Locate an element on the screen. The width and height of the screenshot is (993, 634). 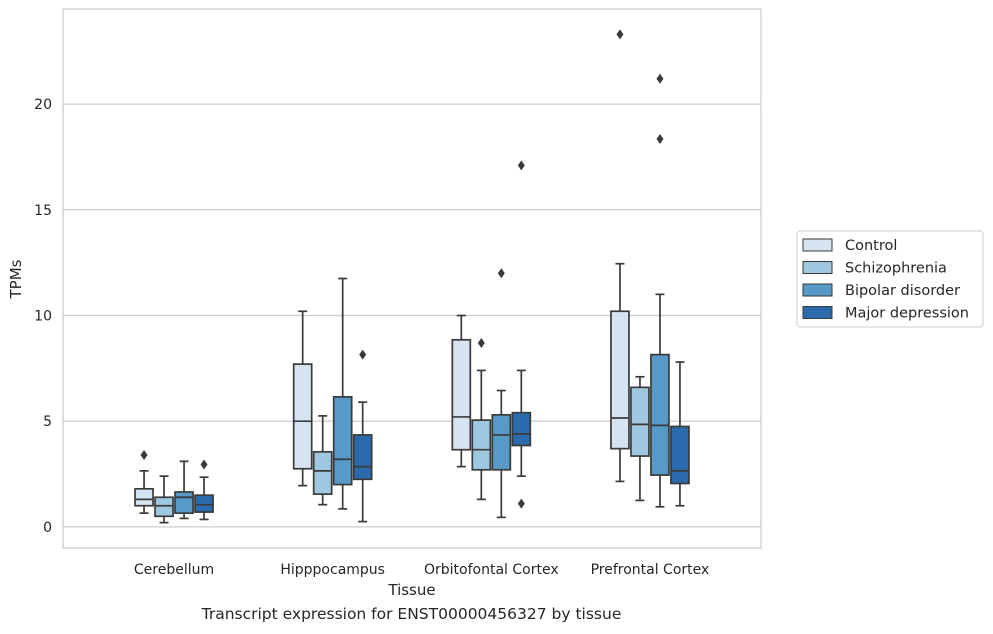
y-tick-label: 15 is located at coordinates (43, 211).